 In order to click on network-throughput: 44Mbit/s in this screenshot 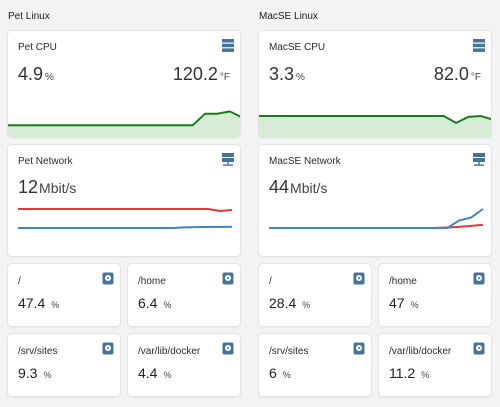, I will do `click(298, 187)`.